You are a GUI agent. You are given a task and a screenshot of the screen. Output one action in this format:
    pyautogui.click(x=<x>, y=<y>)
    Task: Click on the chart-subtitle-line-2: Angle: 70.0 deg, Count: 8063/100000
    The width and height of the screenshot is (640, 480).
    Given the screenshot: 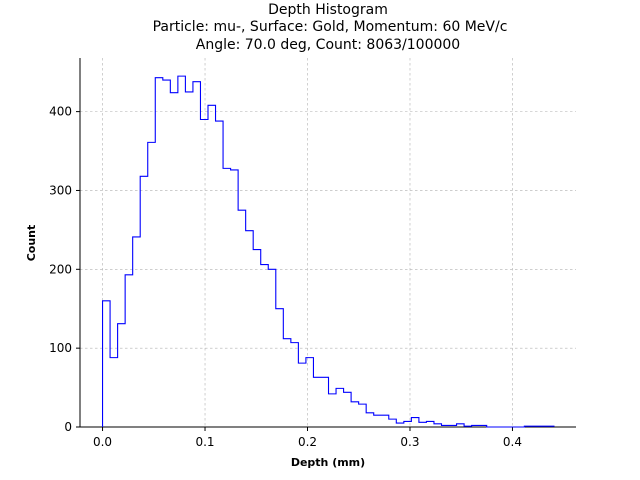 What is the action you would take?
    pyautogui.click(x=328, y=45)
    